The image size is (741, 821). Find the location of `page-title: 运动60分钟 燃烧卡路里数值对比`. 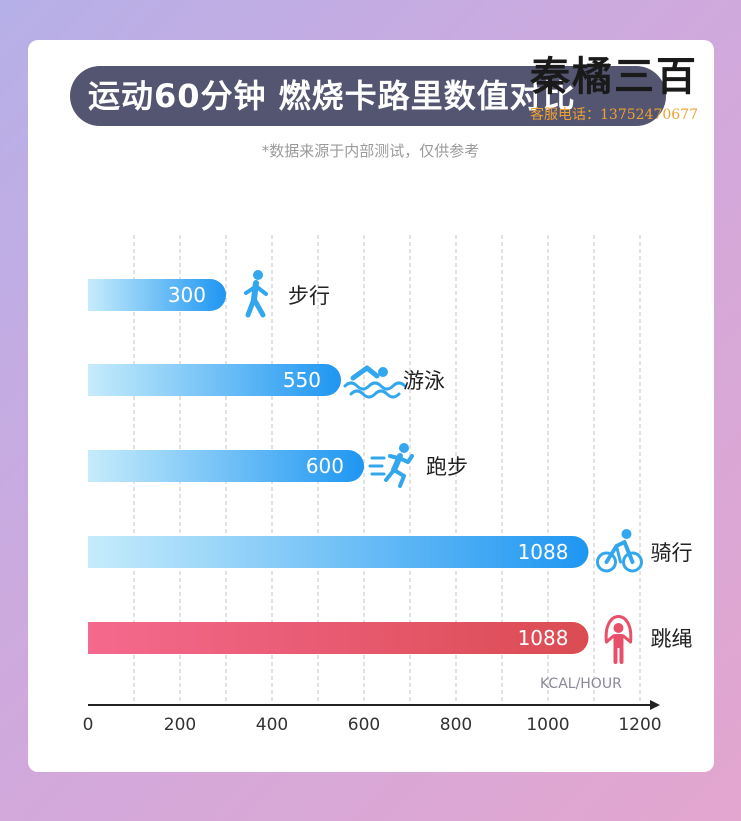

page-title: 运动60分钟 燃烧卡路里数值对比 is located at coordinates (368, 96).